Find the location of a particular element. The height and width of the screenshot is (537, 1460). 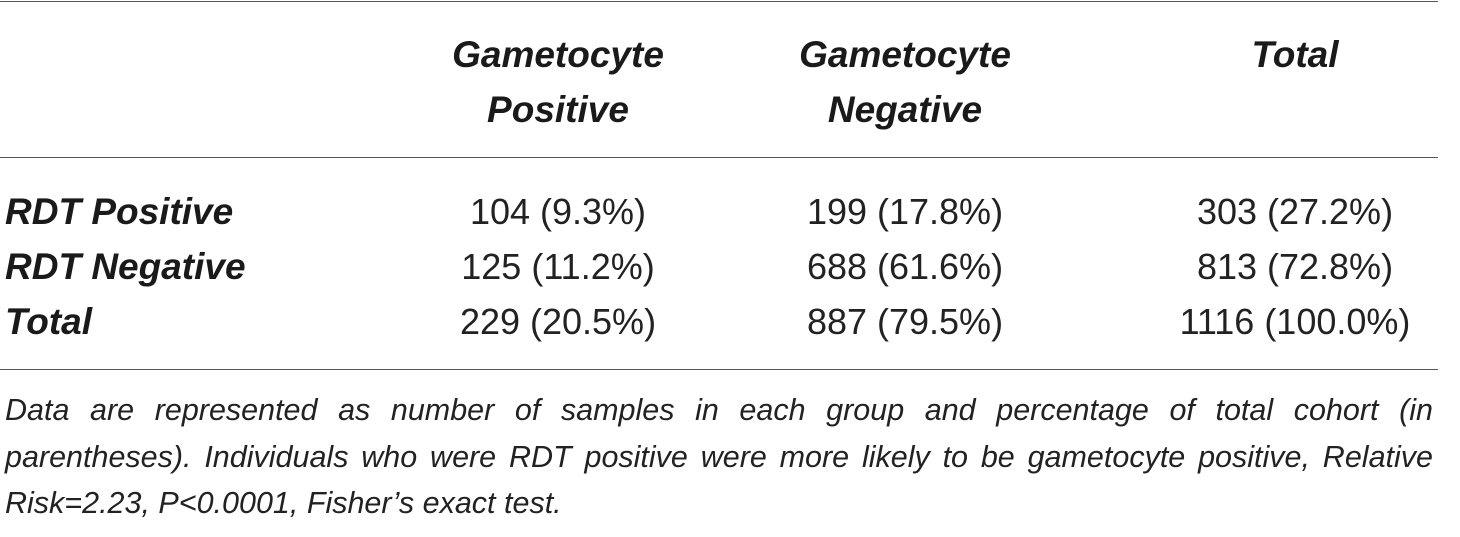

row-label: RDT Positive is located at coordinates (119, 211).